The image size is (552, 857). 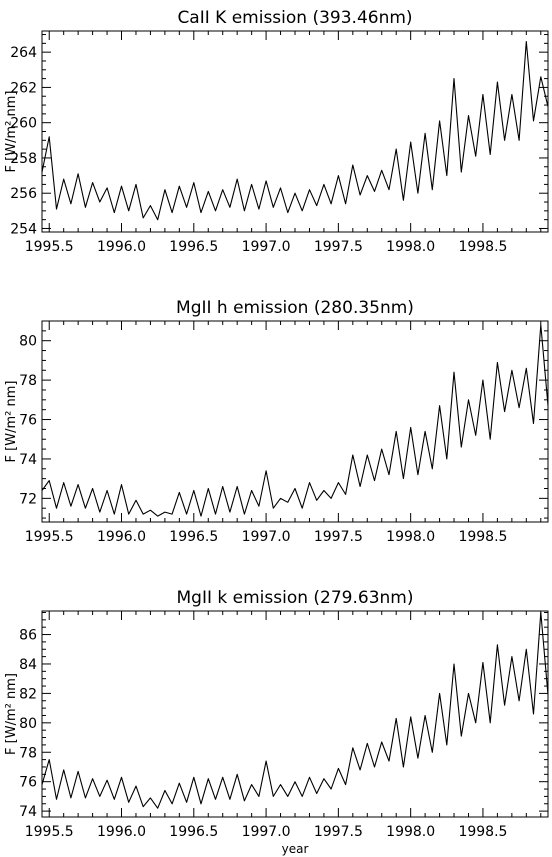 What do you see at coordinates (23, 159) in the screenshot?
I see `y-tick-label: 258` at bounding box center [23, 159].